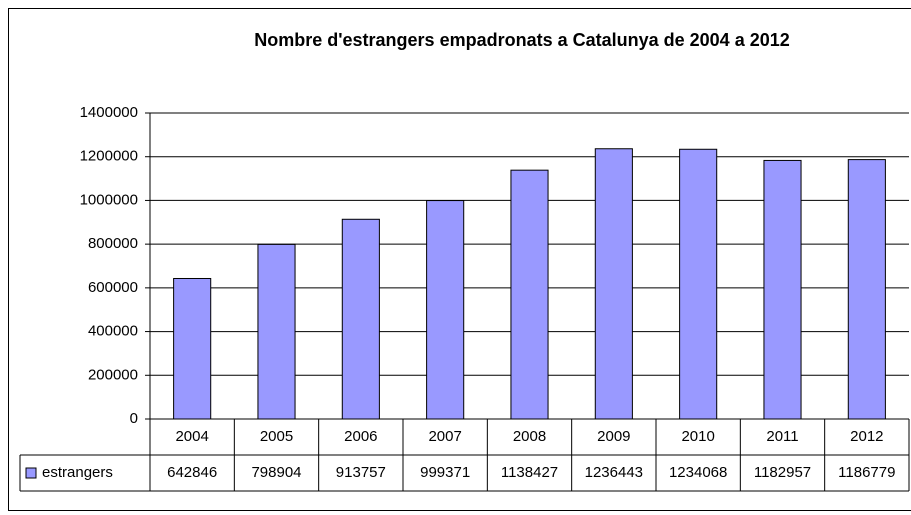 This screenshot has height=515, width=911. What do you see at coordinates (866, 472) in the screenshot?
I see `table-value: 1186779` at bounding box center [866, 472].